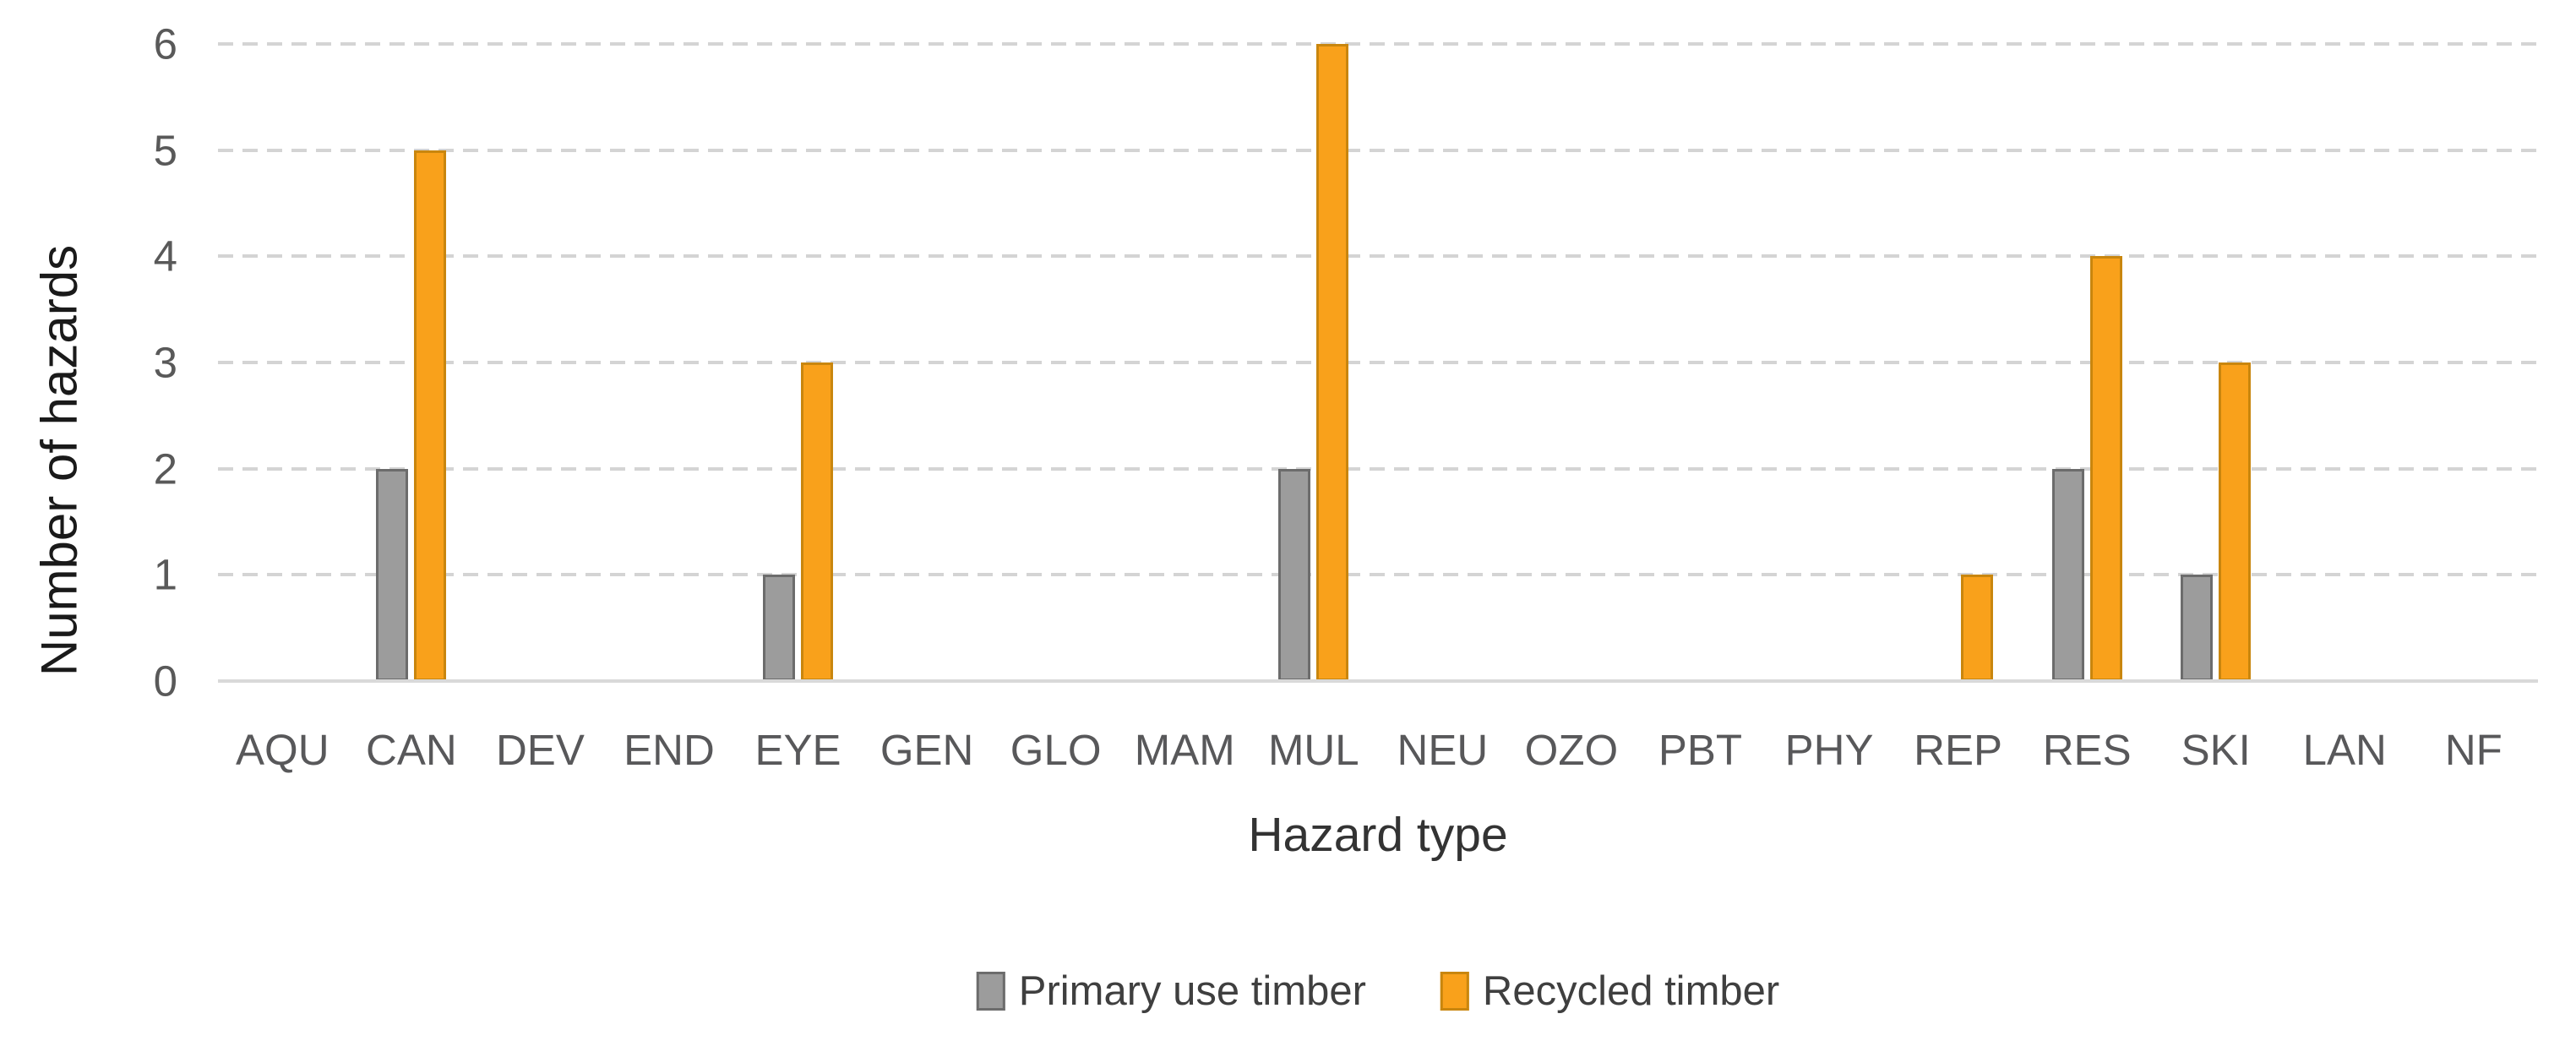 The width and height of the screenshot is (2576, 1041). I want to click on bar-group-SKI, so click(2215, 362).